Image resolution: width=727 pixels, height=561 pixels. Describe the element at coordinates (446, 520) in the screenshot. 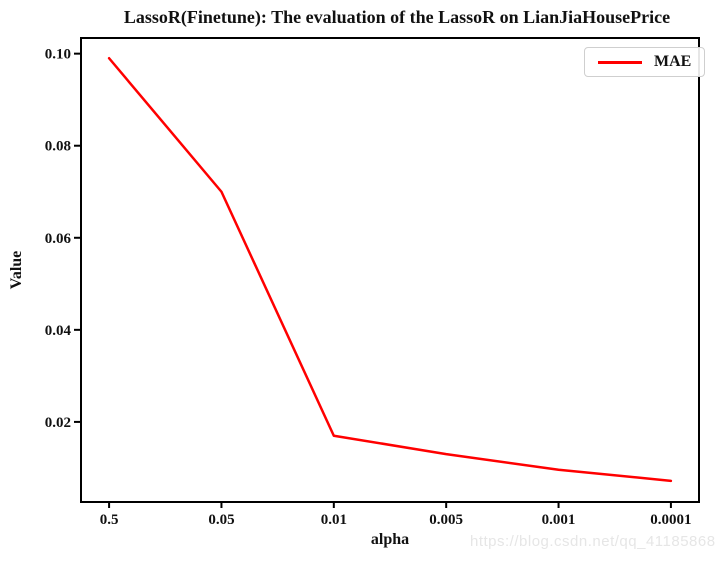

I see `x-tick-label: 0.005` at that location.